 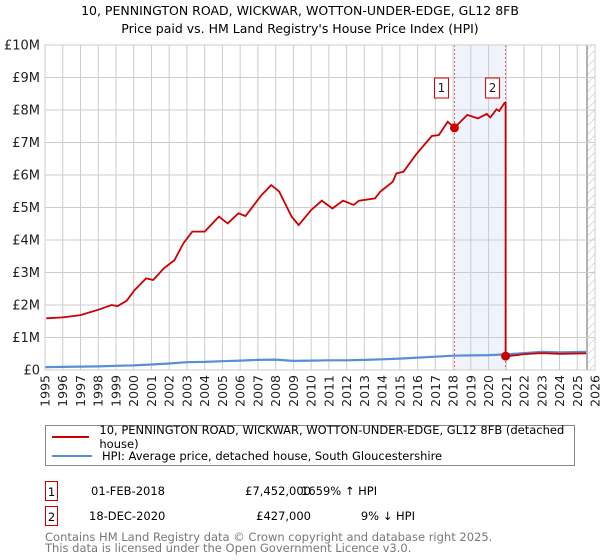 What do you see at coordinates (506, 391) in the screenshot?
I see `x-tick-label: 2021` at bounding box center [506, 391].